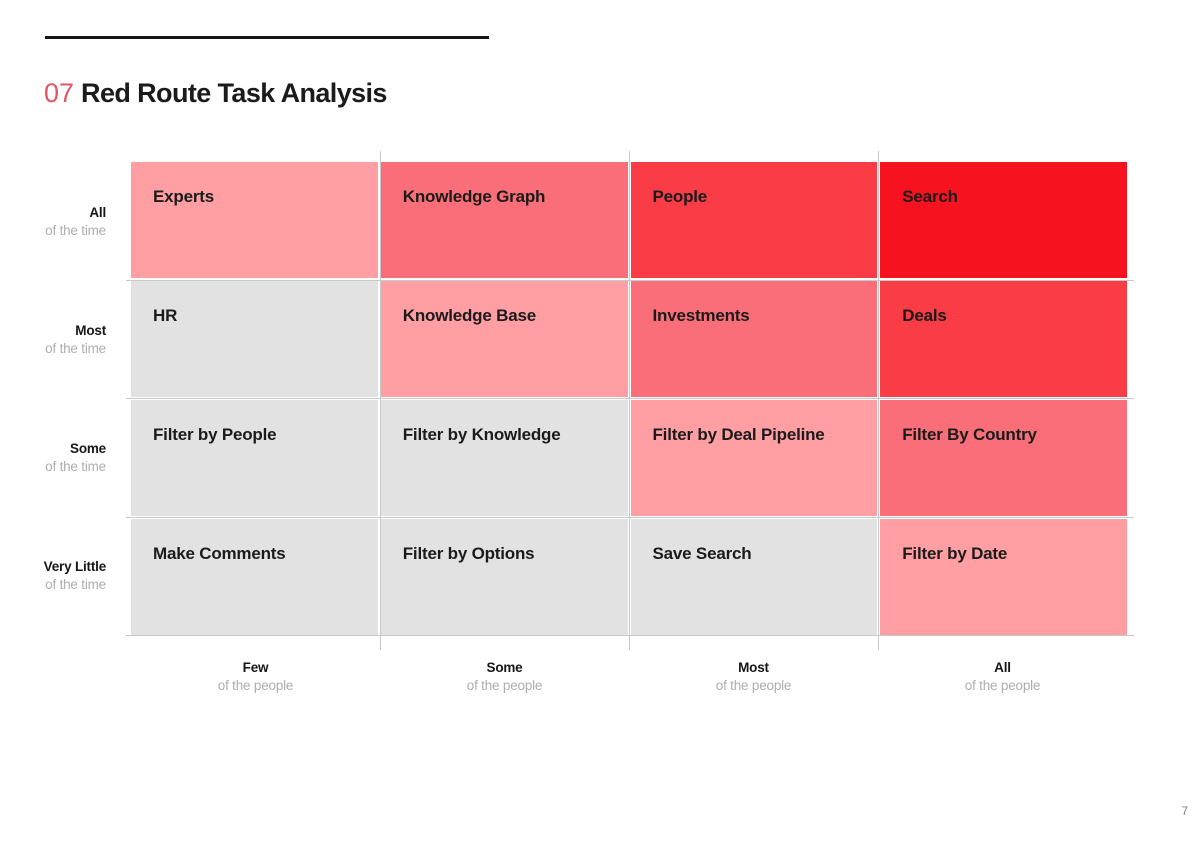 The width and height of the screenshot is (1200, 848). What do you see at coordinates (90, 330) in the screenshot?
I see `y-axis-tick-primary: Most` at bounding box center [90, 330].